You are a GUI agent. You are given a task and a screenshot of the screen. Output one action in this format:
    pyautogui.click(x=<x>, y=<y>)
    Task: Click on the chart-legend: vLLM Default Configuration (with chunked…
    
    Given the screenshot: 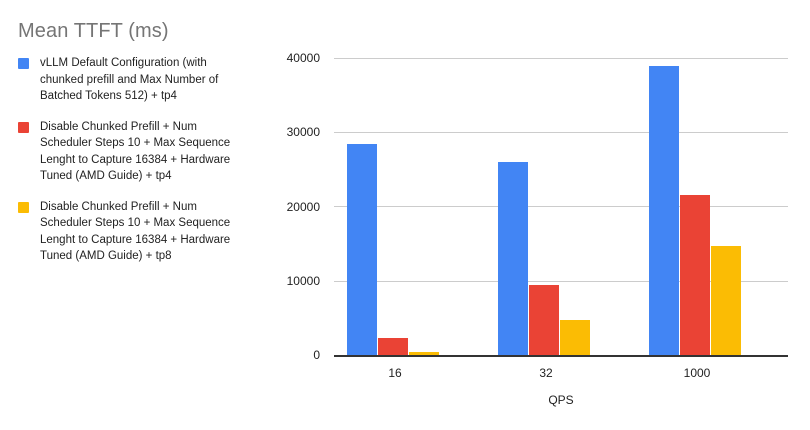 What is the action you would take?
    pyautogui.click(x=132, y=167)
    